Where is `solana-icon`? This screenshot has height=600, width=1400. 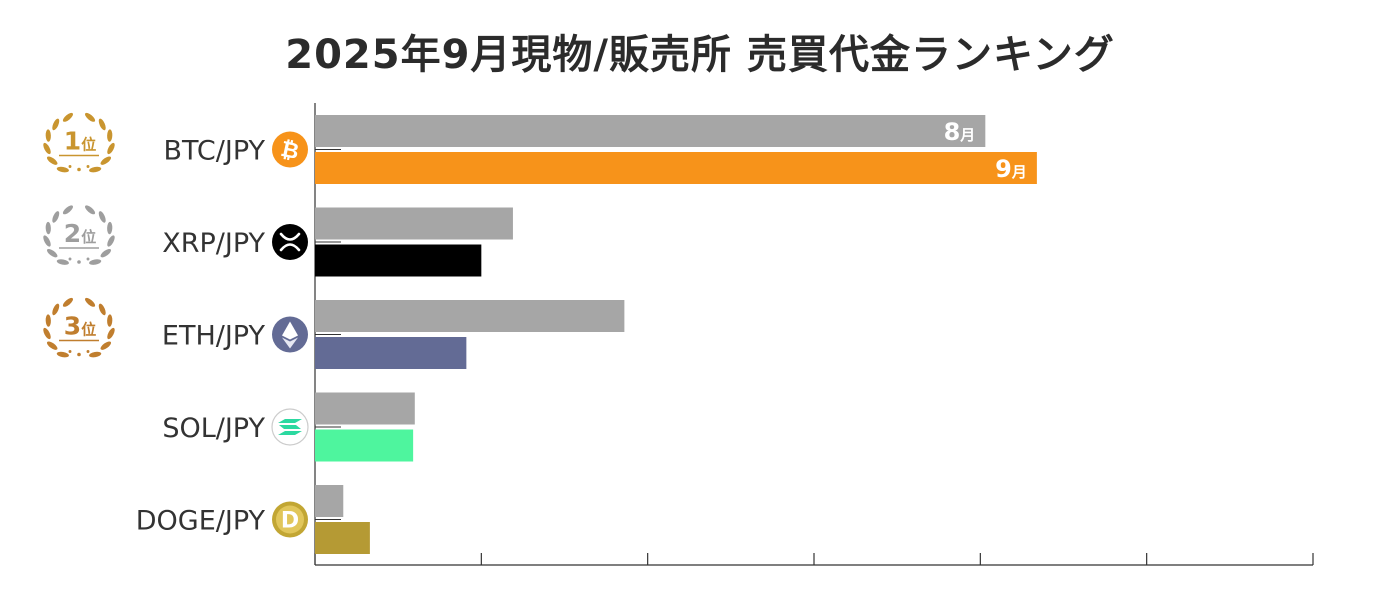
solana-icon is located at coordinates (290, 427).